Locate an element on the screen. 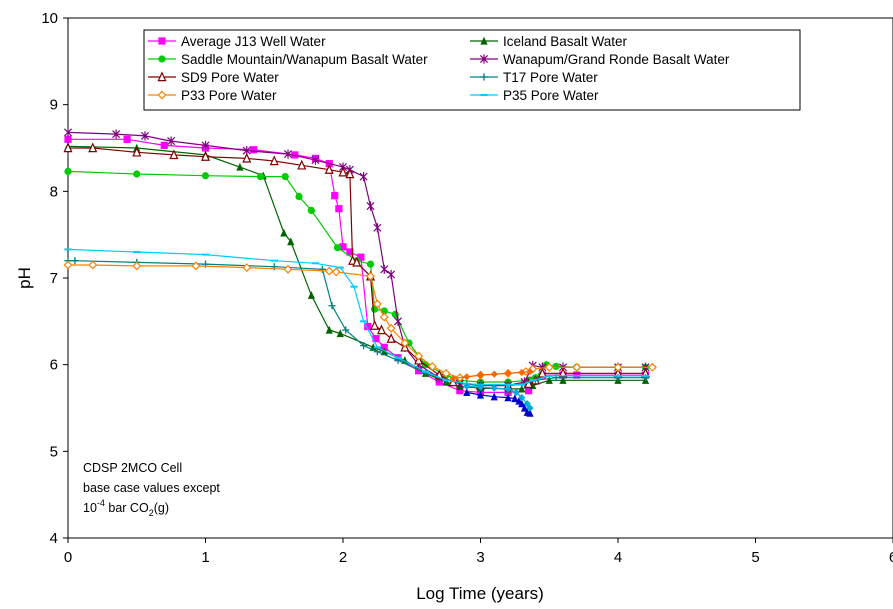 This screenshot has width=893, height=609. legend-label: Wanapum/Grand Ronde Basalt Water is located at coordinates (616, 59).